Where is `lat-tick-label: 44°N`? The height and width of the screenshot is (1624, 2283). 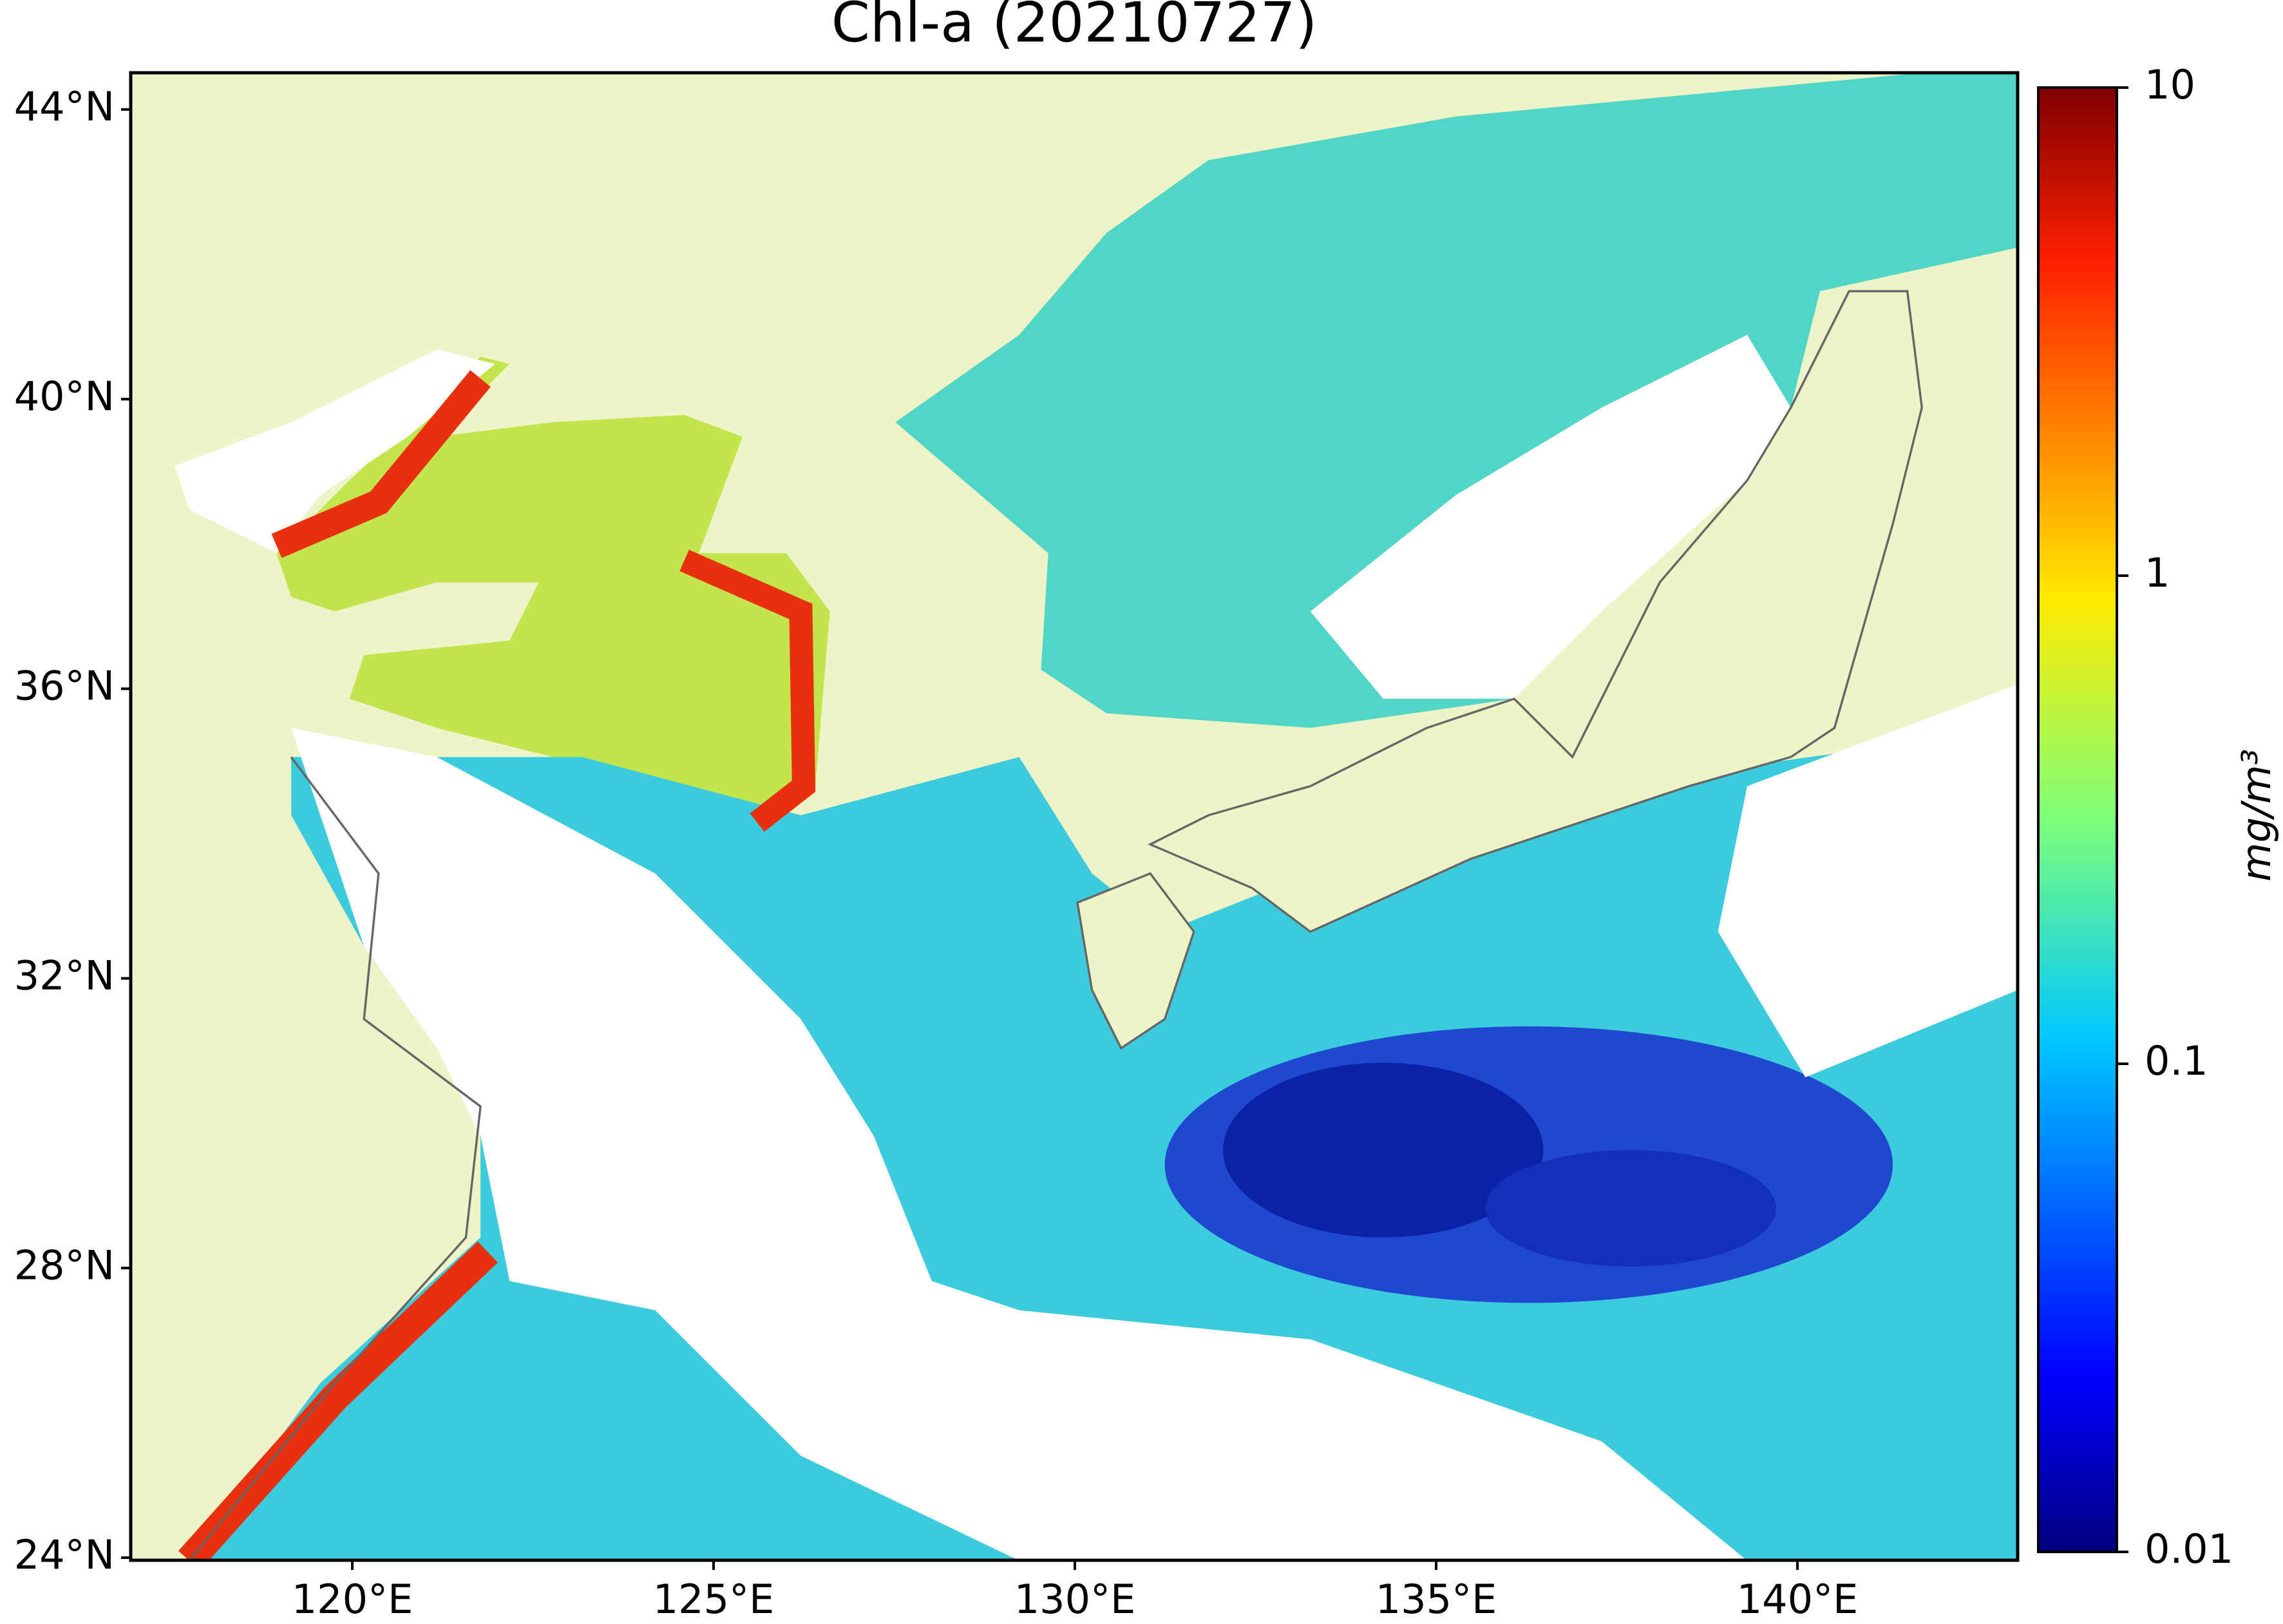
lat-tick-label: 44°N is located at coordinates (64, 107).